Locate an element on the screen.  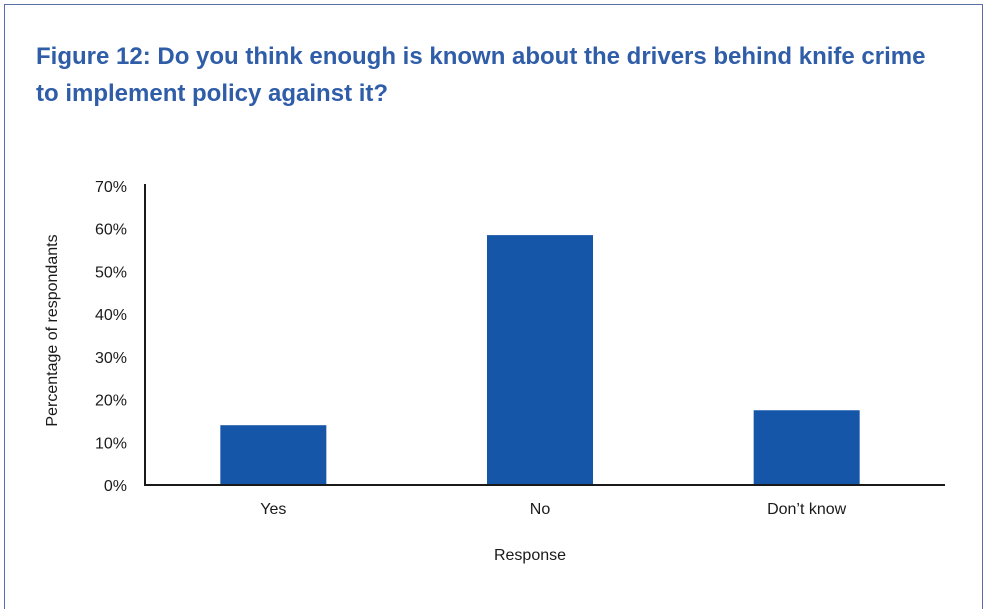
y-axis-ticks: 0% 10% 20% 30% 40% 50% 60% 70% is located at coordinates (111, 337).